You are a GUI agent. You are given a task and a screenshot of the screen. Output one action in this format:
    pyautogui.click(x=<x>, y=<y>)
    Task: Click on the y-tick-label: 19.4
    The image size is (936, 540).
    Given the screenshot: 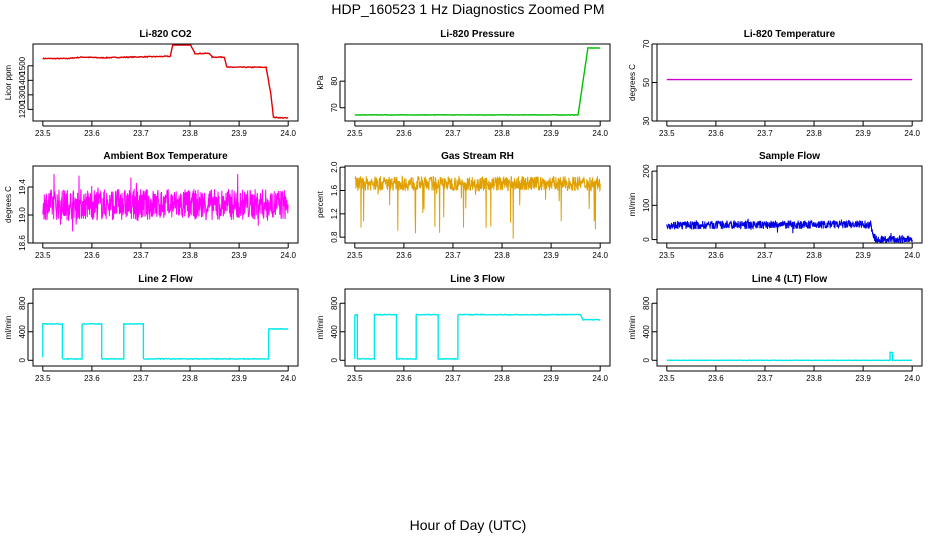 What is the action you would take?
    pyautogui.click(x=22, y=187)
    